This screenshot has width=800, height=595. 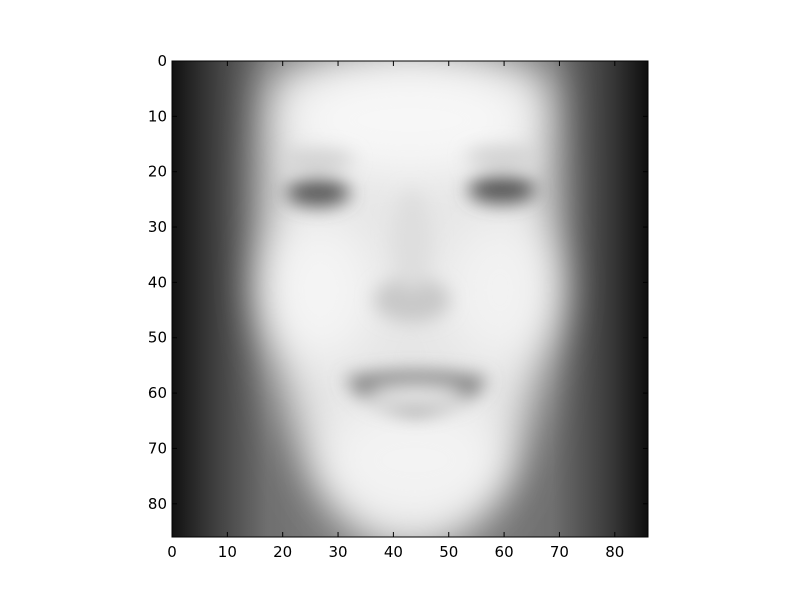 I want to click on nose-shadow, so click(x=412, y=300).